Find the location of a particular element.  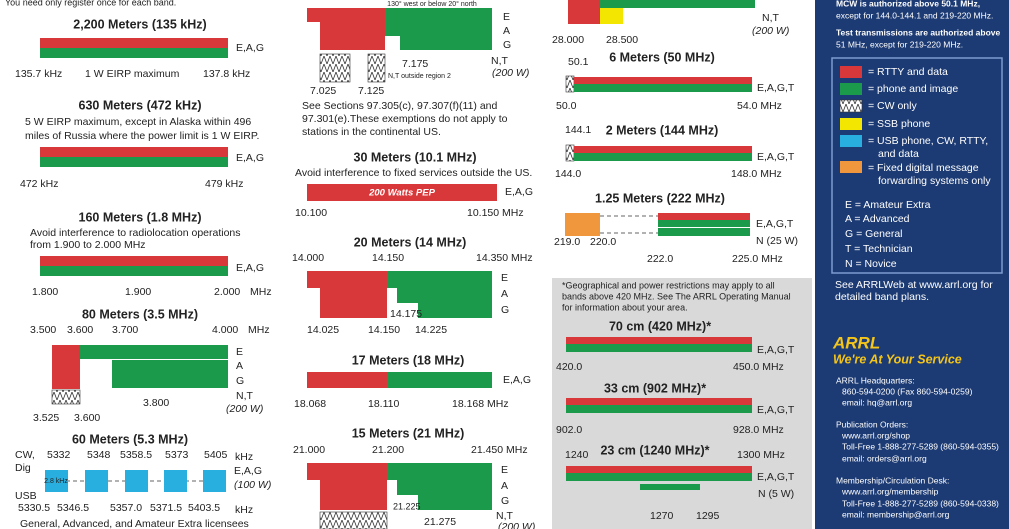

label: 1300 MHz is located at coordinates (761, 455).